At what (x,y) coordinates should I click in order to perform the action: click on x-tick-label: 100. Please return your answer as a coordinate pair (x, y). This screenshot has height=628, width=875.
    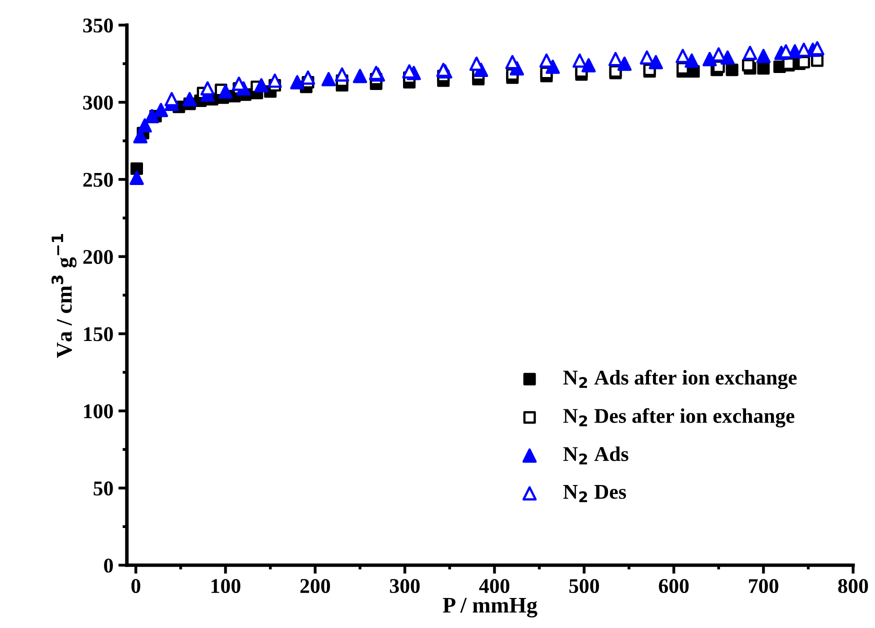
    Looking at the image, I should click on (226, 586).